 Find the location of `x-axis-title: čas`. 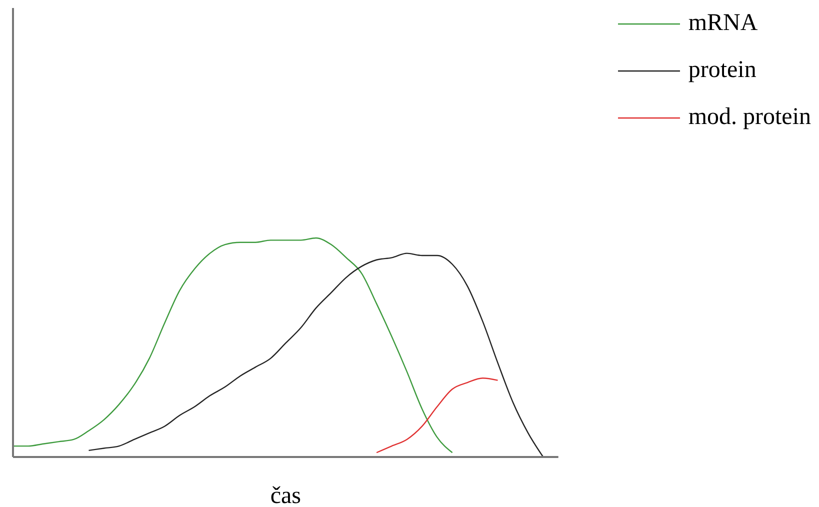

x-axis-title: čas is located at coordinates (285, 495).